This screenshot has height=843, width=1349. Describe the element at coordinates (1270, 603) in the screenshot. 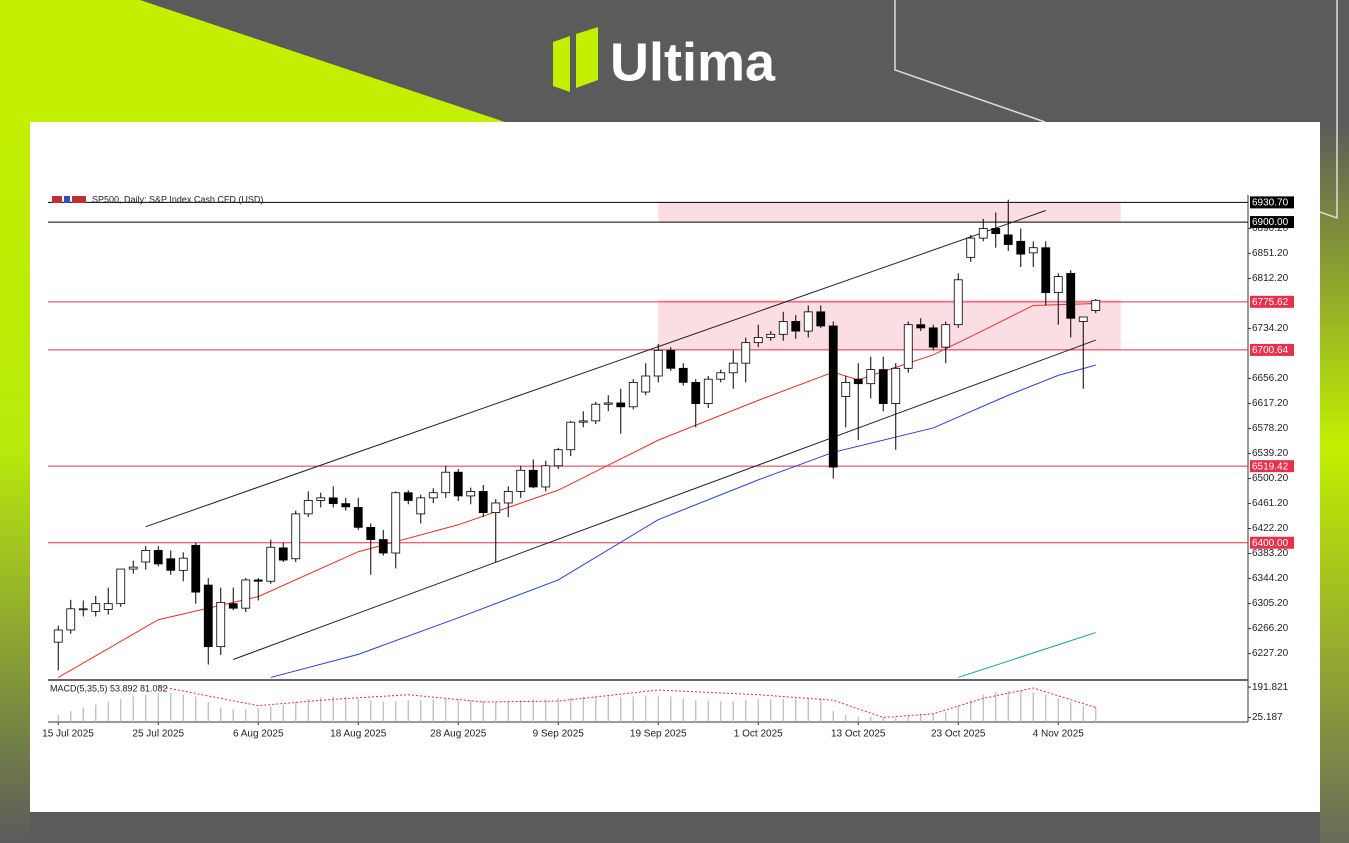

I see `y-tick-label: 6305.20` at that location.